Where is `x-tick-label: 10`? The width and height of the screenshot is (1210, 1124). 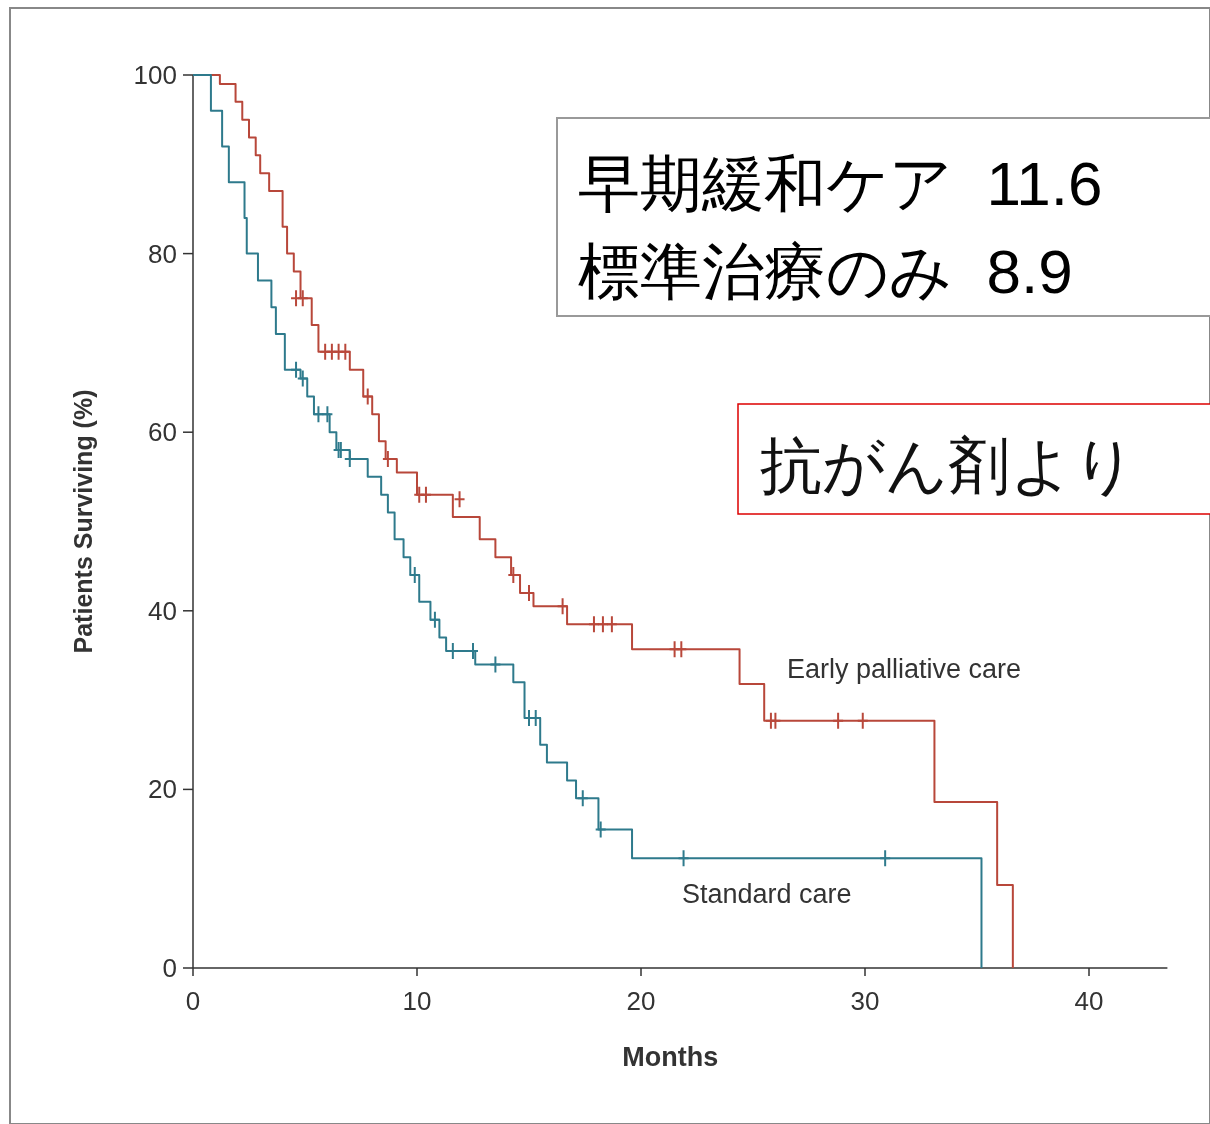 x-tick-label: 10 is located at coordinates (417, 1001).